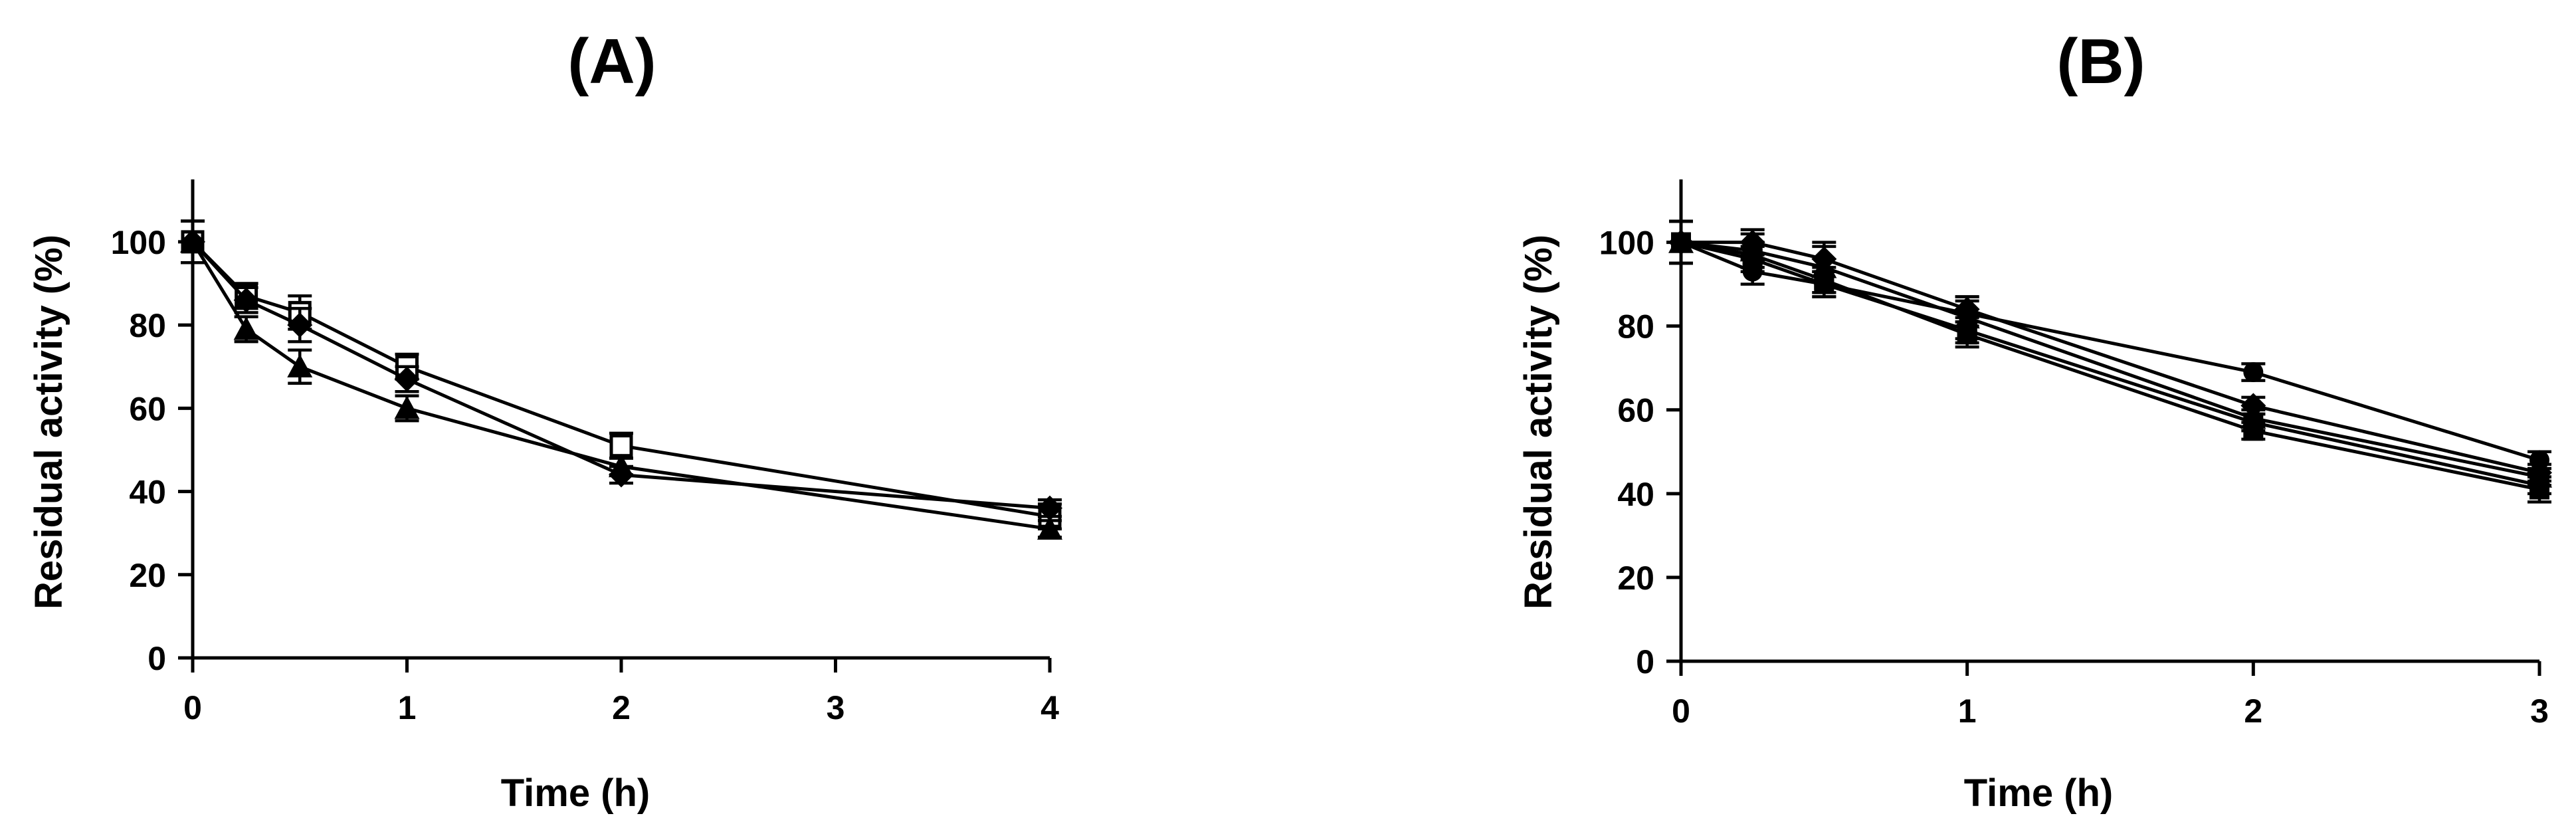 This screenshot has height=834, width=2576. Describe the element at coordinates (1636, 578) in the screenshot. I see `panel-b-y-tick-label: 20` at that location.